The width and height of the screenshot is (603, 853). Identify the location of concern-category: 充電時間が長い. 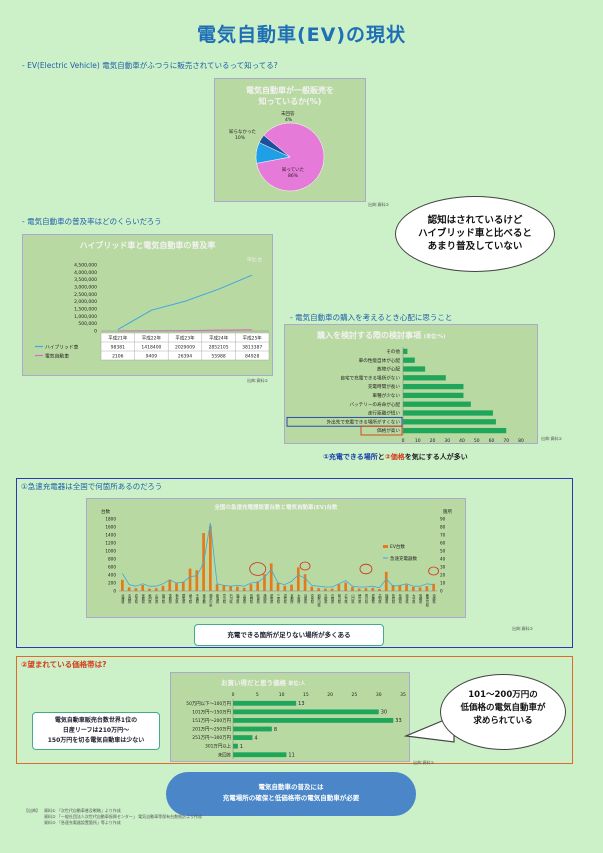
(384, 386).